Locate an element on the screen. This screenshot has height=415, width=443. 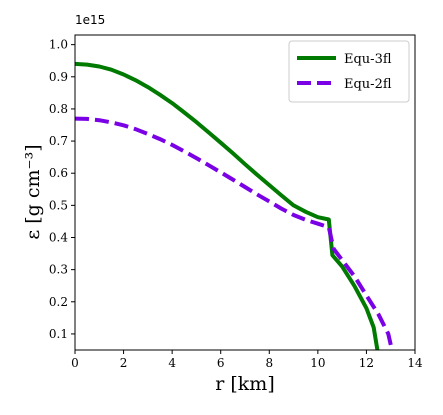
legend: Equ-3fl Equ-2fl is located at coordinates (349, 71).